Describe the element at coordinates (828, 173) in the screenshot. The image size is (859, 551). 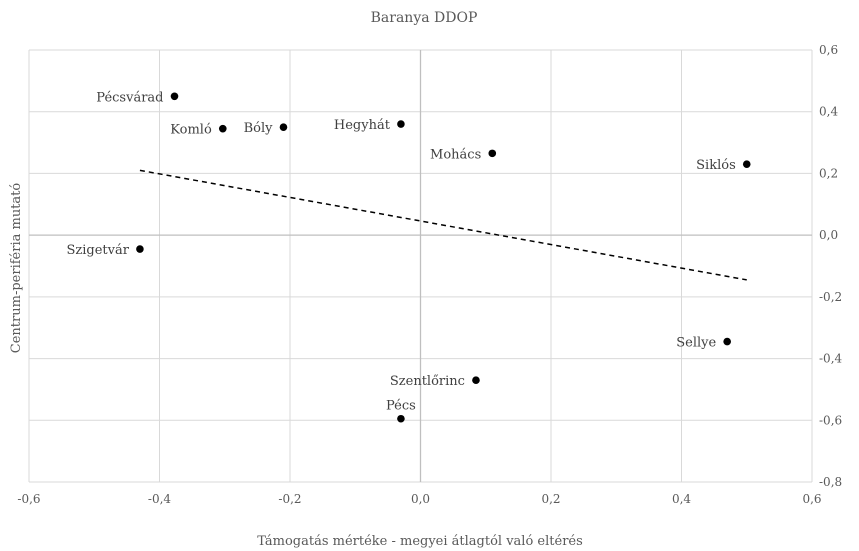
I see `y-tick-label: 0,2` at that location.